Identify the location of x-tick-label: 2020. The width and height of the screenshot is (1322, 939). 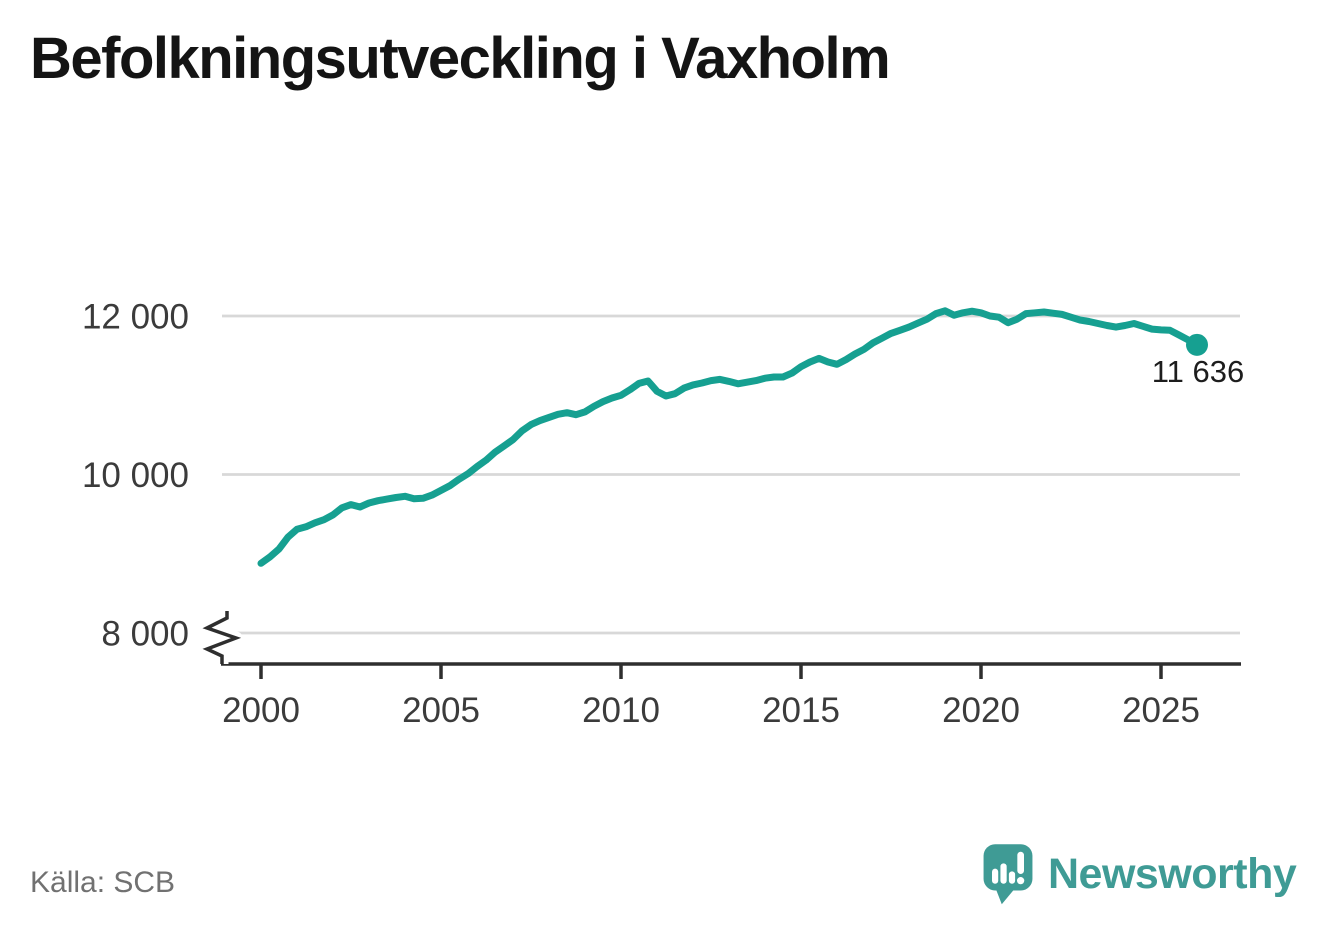
(981, 710).